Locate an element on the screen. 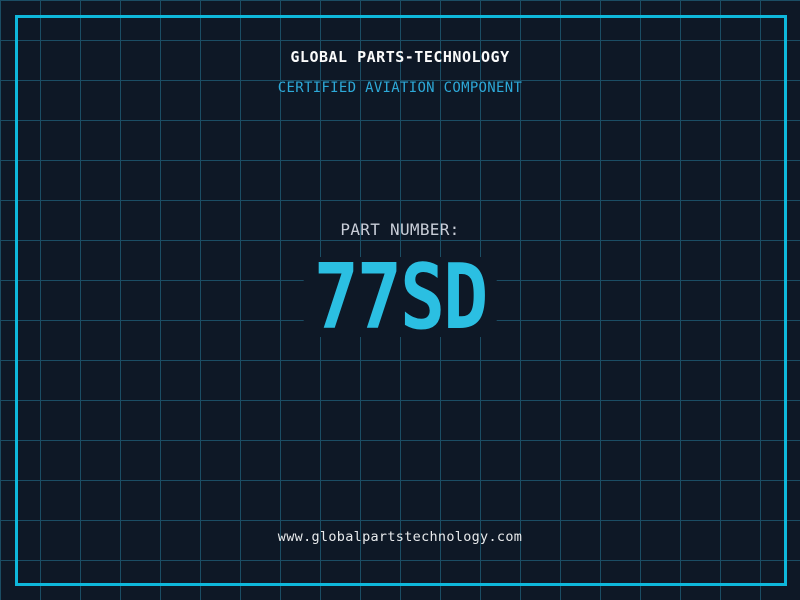 This screenshot has height=600, width=800. part-number-display: 77SD is located at coordinates (400, 296).